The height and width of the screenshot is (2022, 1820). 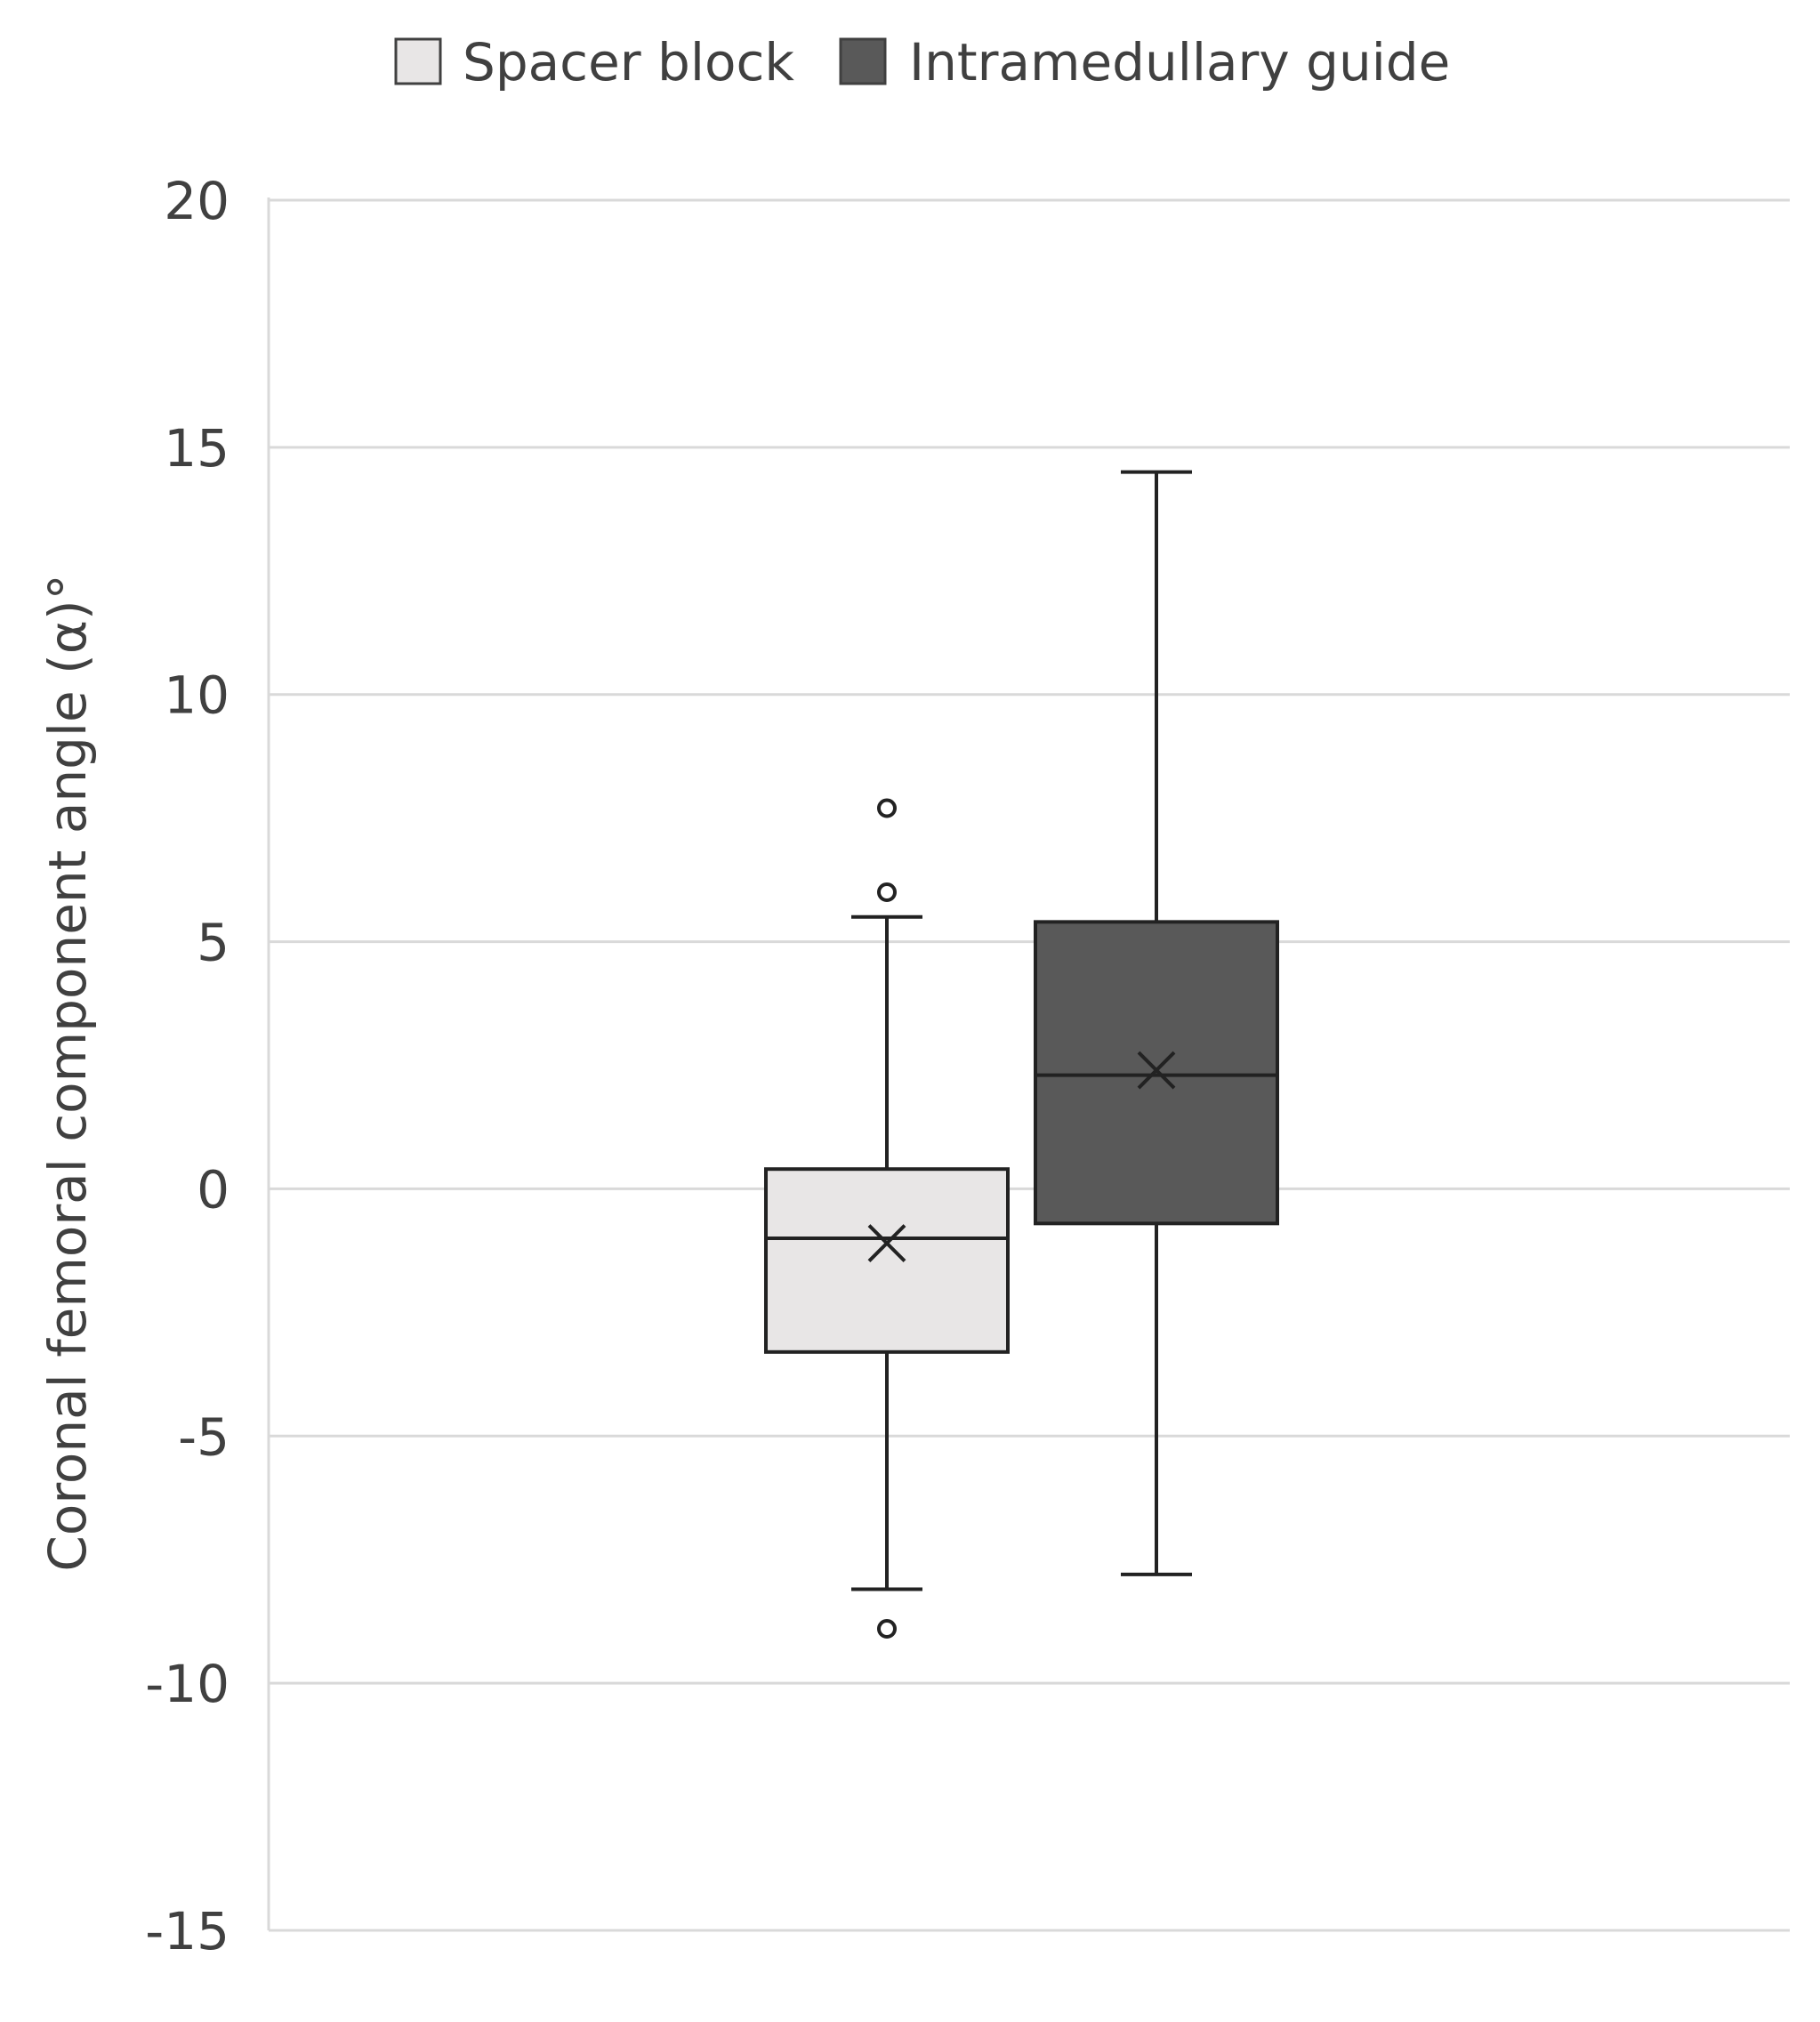 I want to click on y-tick-label-10: 10, so click(x=197, y=695).